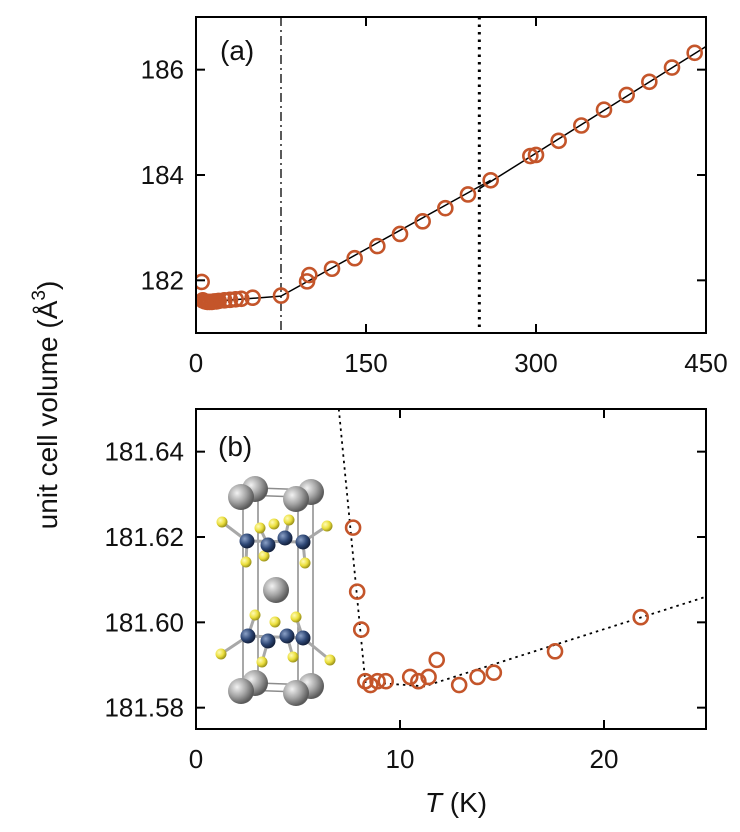  I want to click on y-tick-label: 184, so click(162, 175).